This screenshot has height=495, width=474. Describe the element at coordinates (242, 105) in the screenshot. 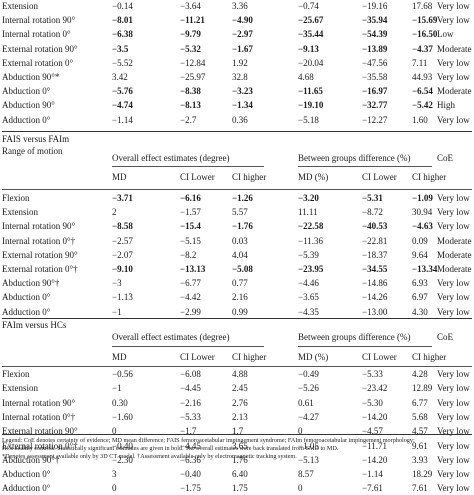

I see `ci-higher-cell: −1.34` at that location.